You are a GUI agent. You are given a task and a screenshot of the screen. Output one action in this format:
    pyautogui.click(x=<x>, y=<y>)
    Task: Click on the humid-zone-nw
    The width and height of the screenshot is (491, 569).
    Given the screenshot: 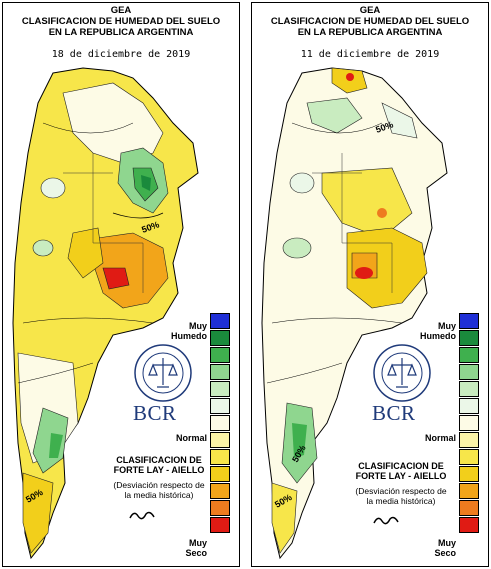 What is the action you would take?
    pyautogui.click(x=334, y=115)
    